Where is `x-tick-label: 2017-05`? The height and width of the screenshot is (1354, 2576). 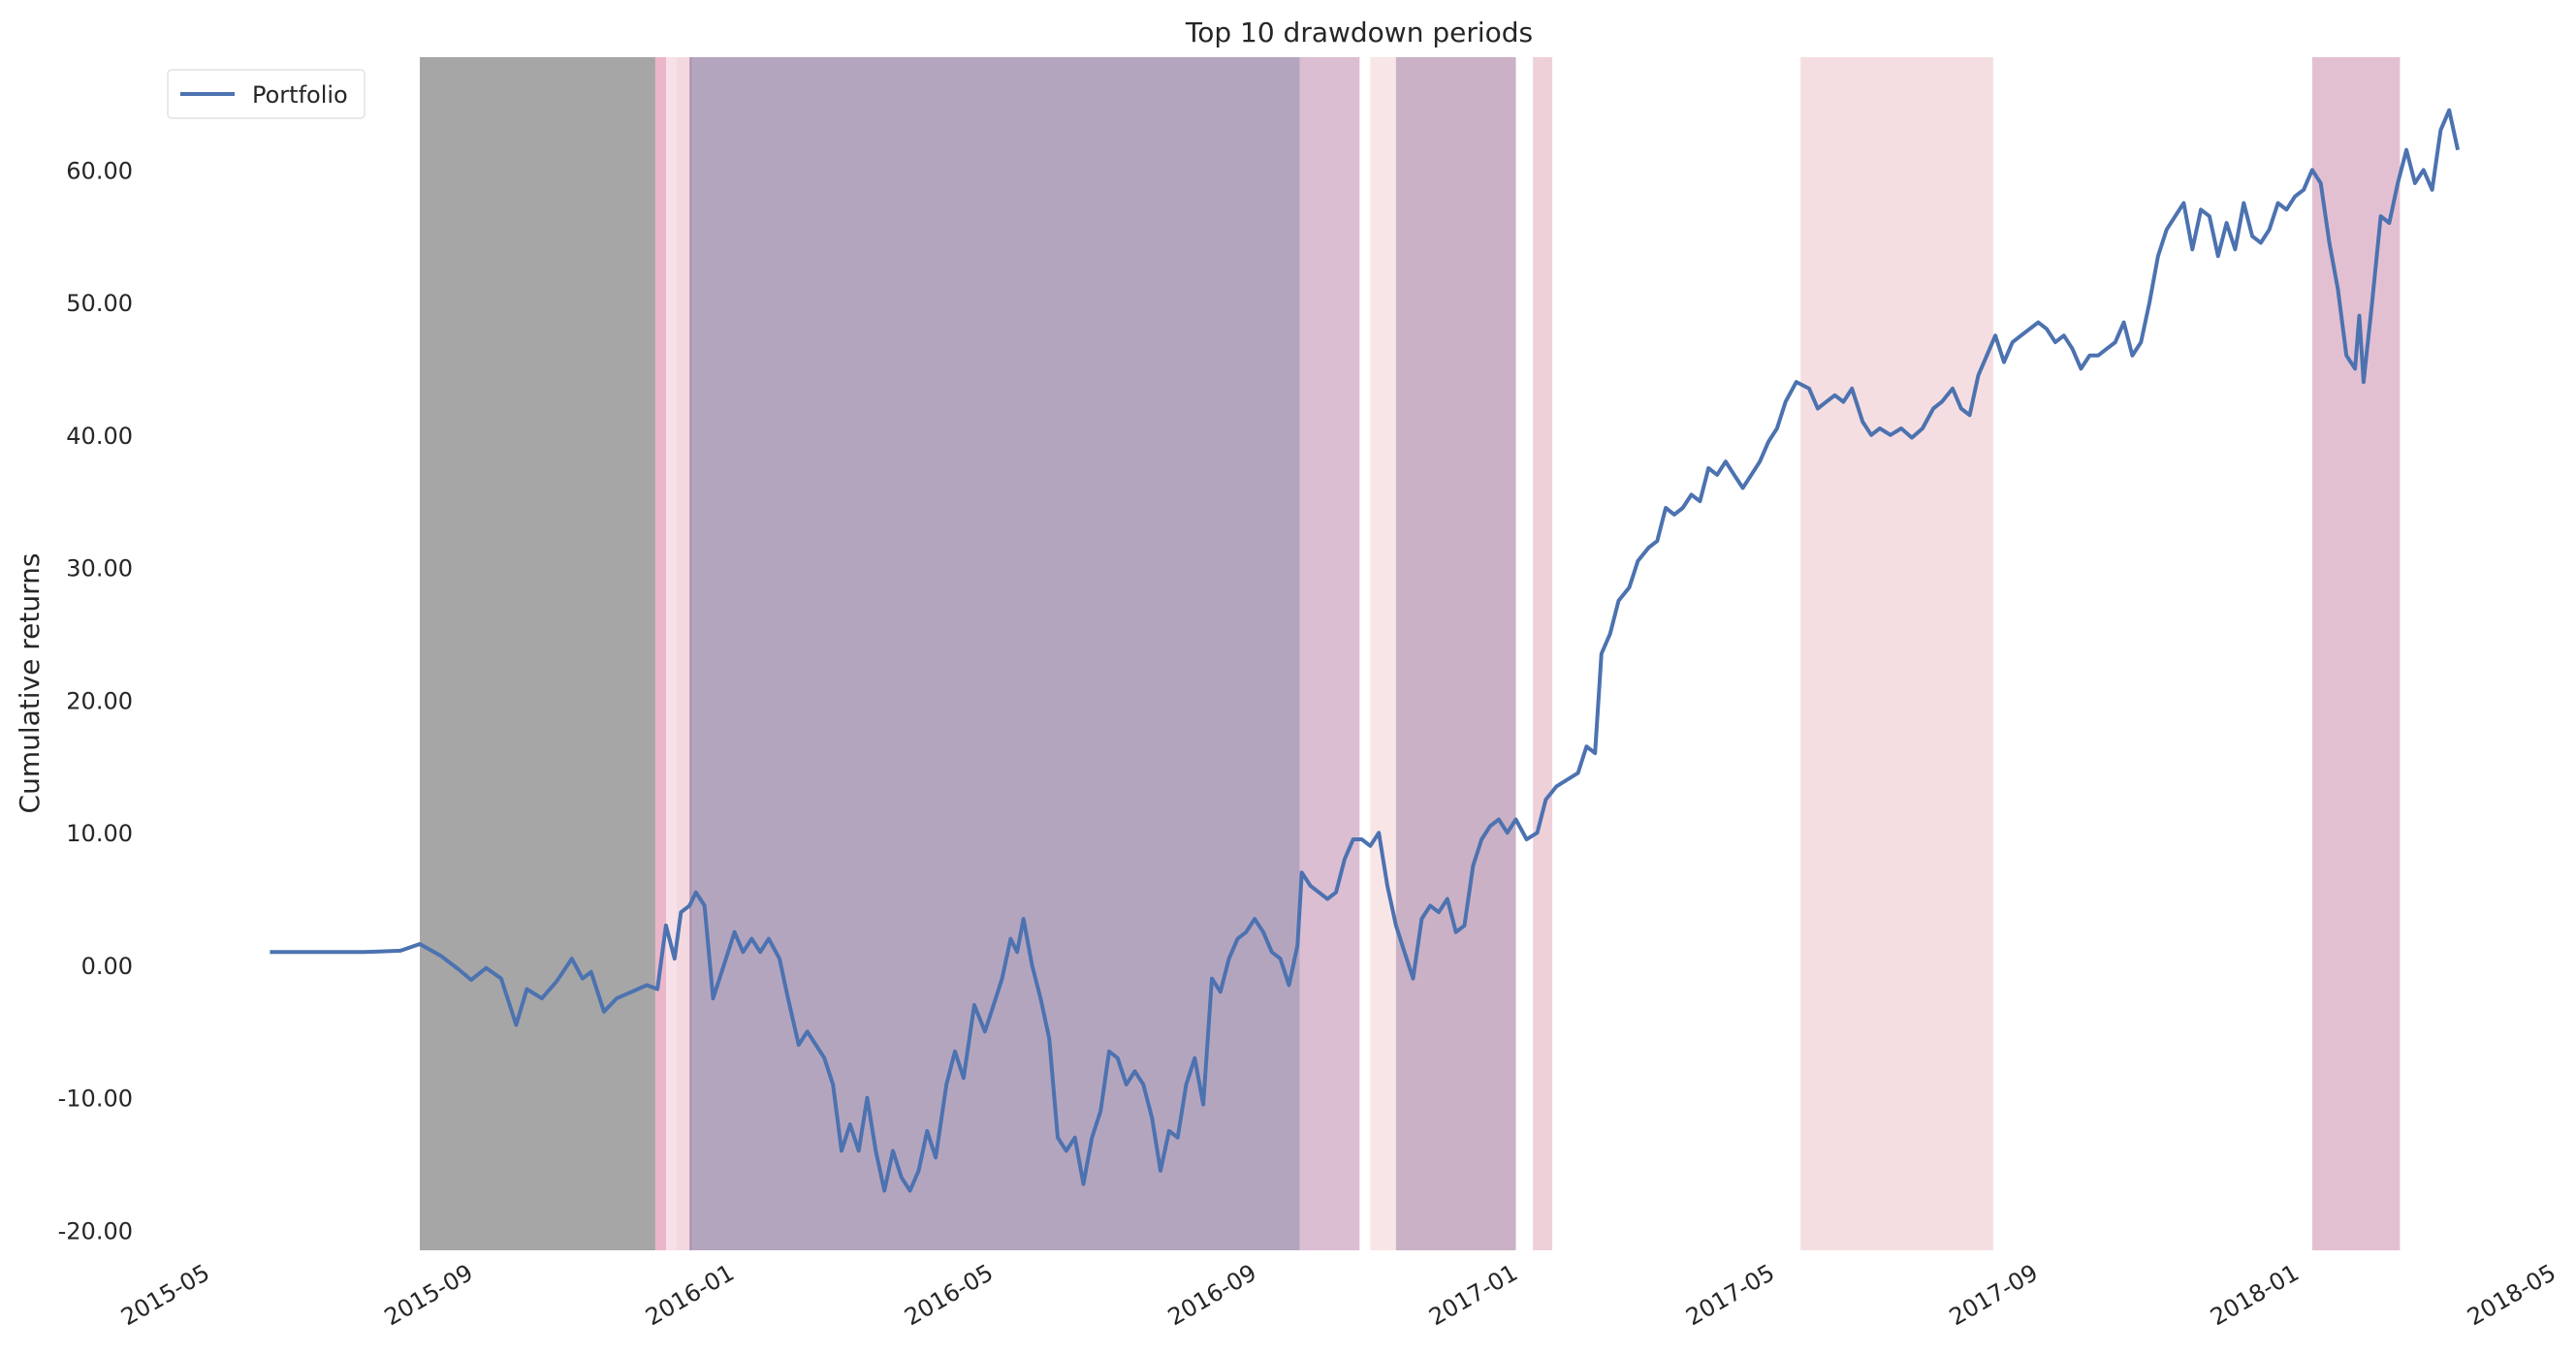
x-tick-label: 2017-05 is located at coordinates (1730, 1295).